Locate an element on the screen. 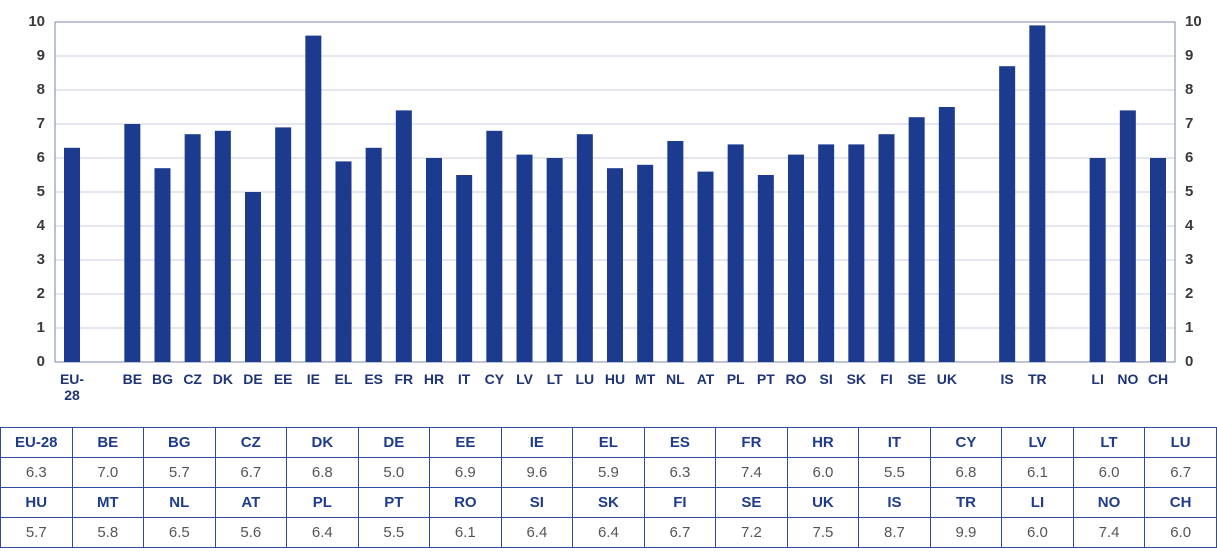 This screenshot has height=554, width=1217. table-cell: LI is located at coordinates (1037, 502).